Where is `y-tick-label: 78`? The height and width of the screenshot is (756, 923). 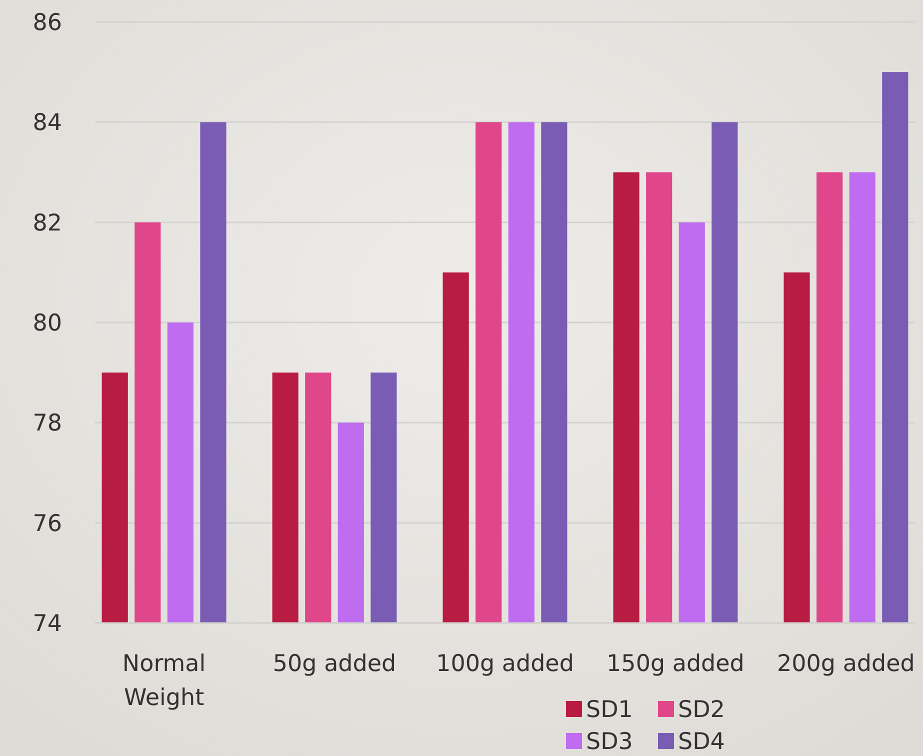
y-tick-label: 78 is located at coordinates (47, 423).